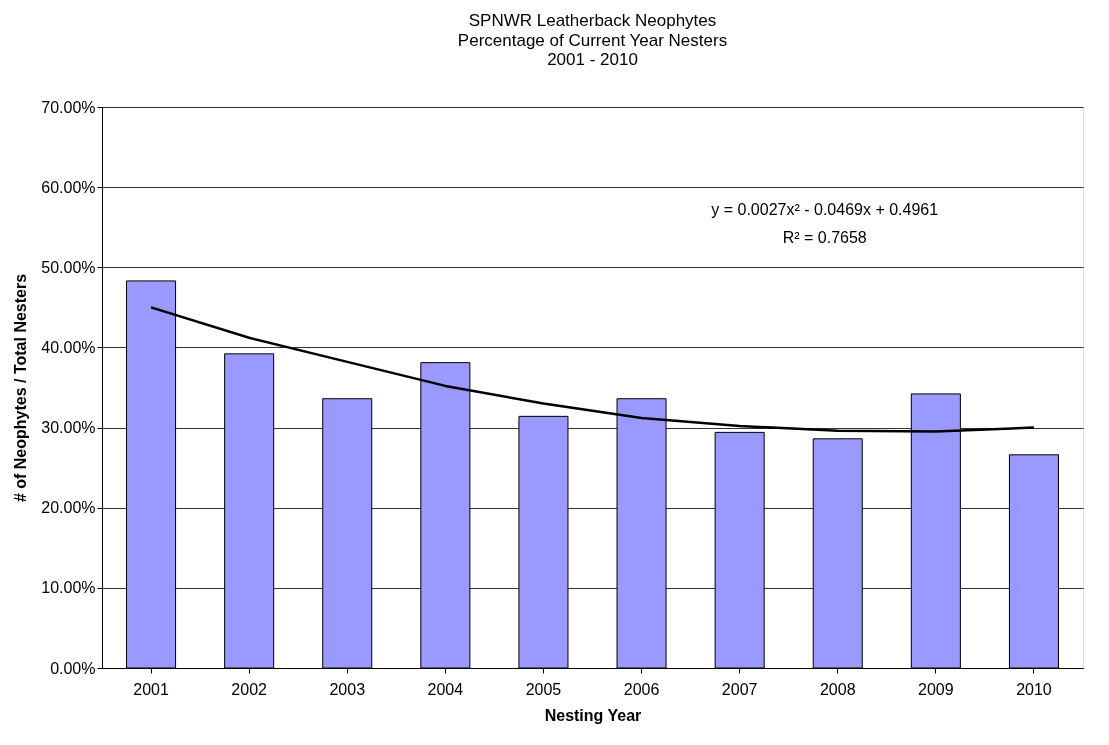  Describe the element at coordinates (936, 689) in the screenshot. I see `x-tick-label: 2009` at that location.